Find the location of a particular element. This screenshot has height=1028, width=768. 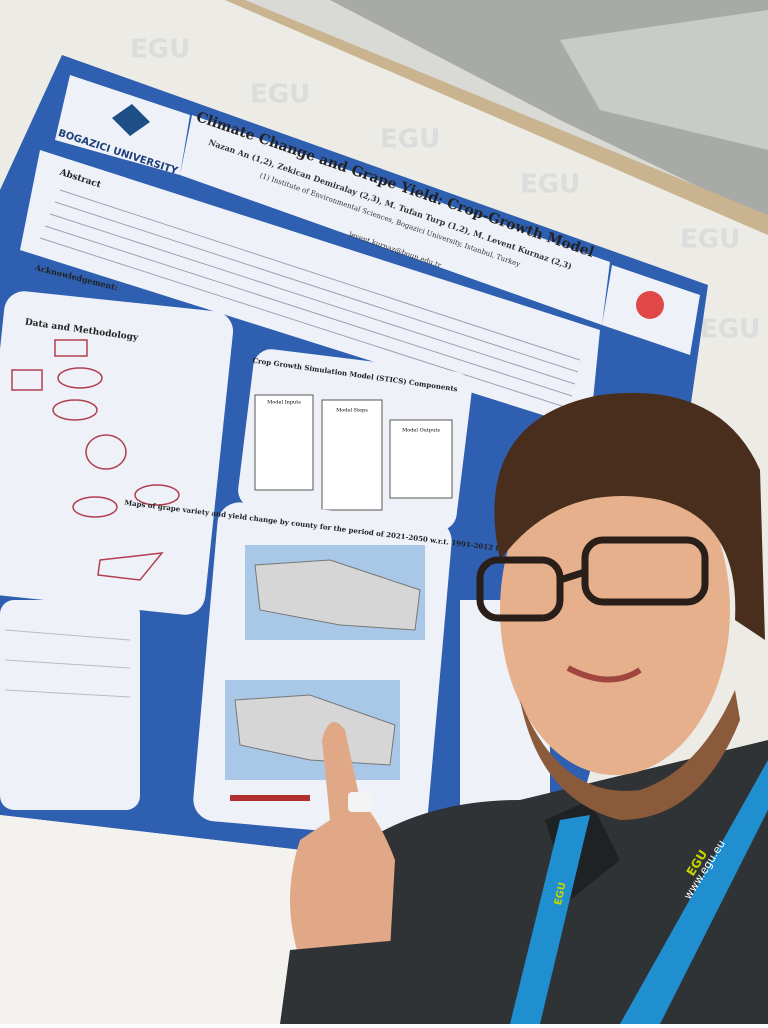

table-lines is located at coordinates (67, 663).